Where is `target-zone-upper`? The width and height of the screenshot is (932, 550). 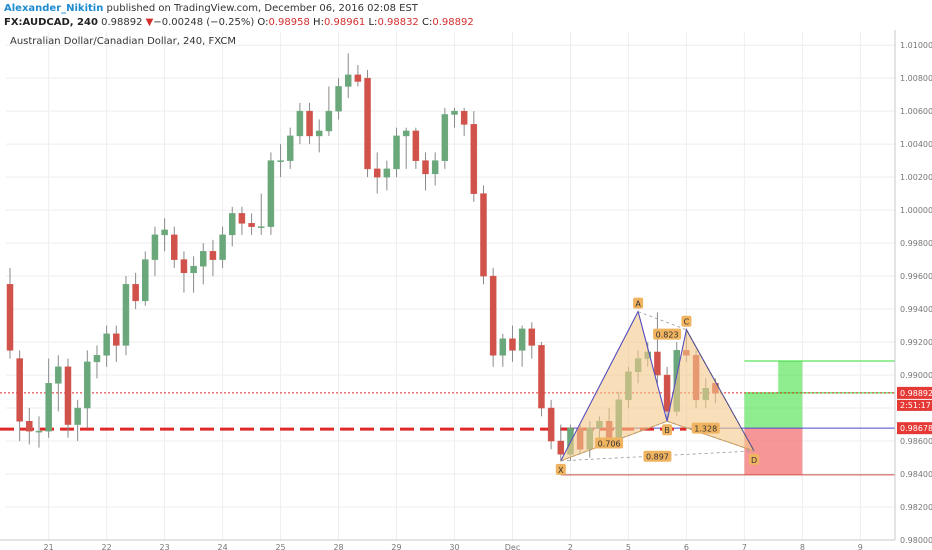 target-zone-upper is located at coordinates (790, 377).